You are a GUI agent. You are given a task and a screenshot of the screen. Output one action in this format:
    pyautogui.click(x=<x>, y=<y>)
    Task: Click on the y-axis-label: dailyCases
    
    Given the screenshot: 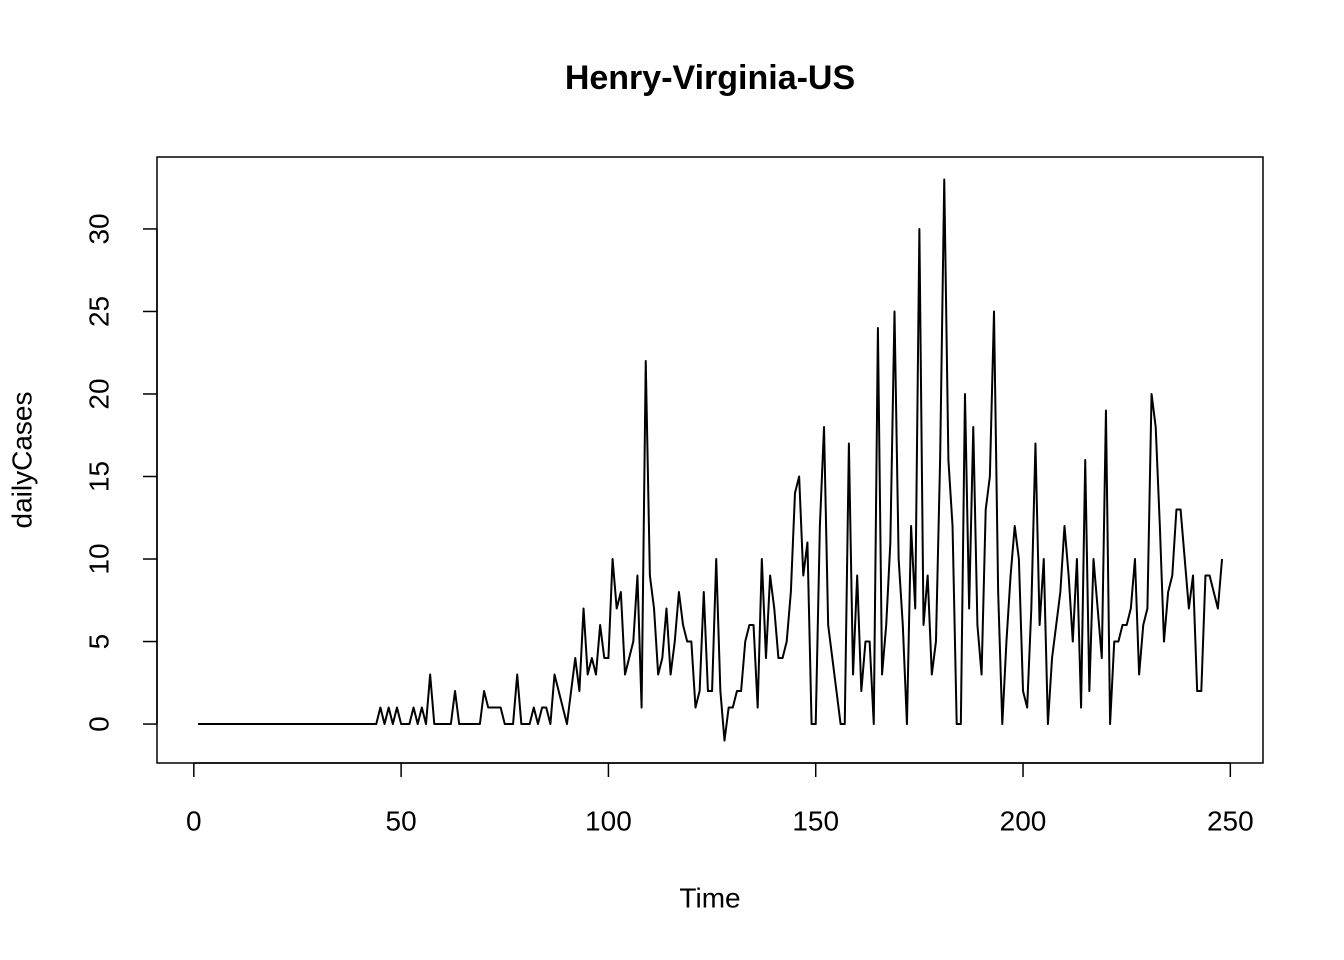 What is the action you would take?
    pyautogui.click(x=21, y=460)
    